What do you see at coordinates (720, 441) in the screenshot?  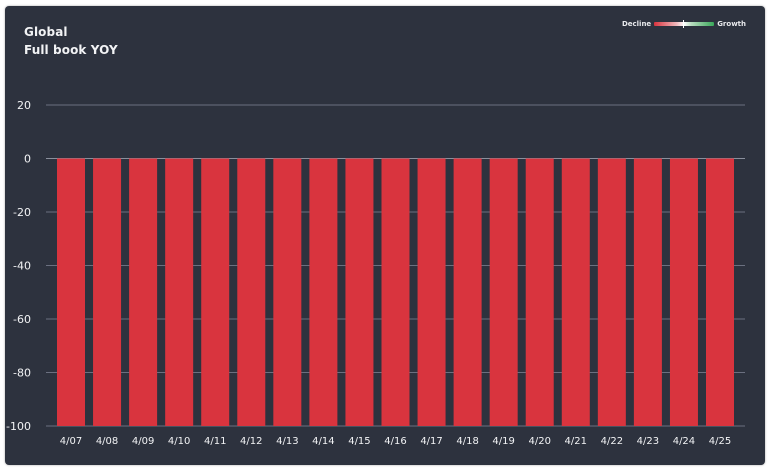 I see `x-tick-label: 4/25` at bounding box center [720, 441].